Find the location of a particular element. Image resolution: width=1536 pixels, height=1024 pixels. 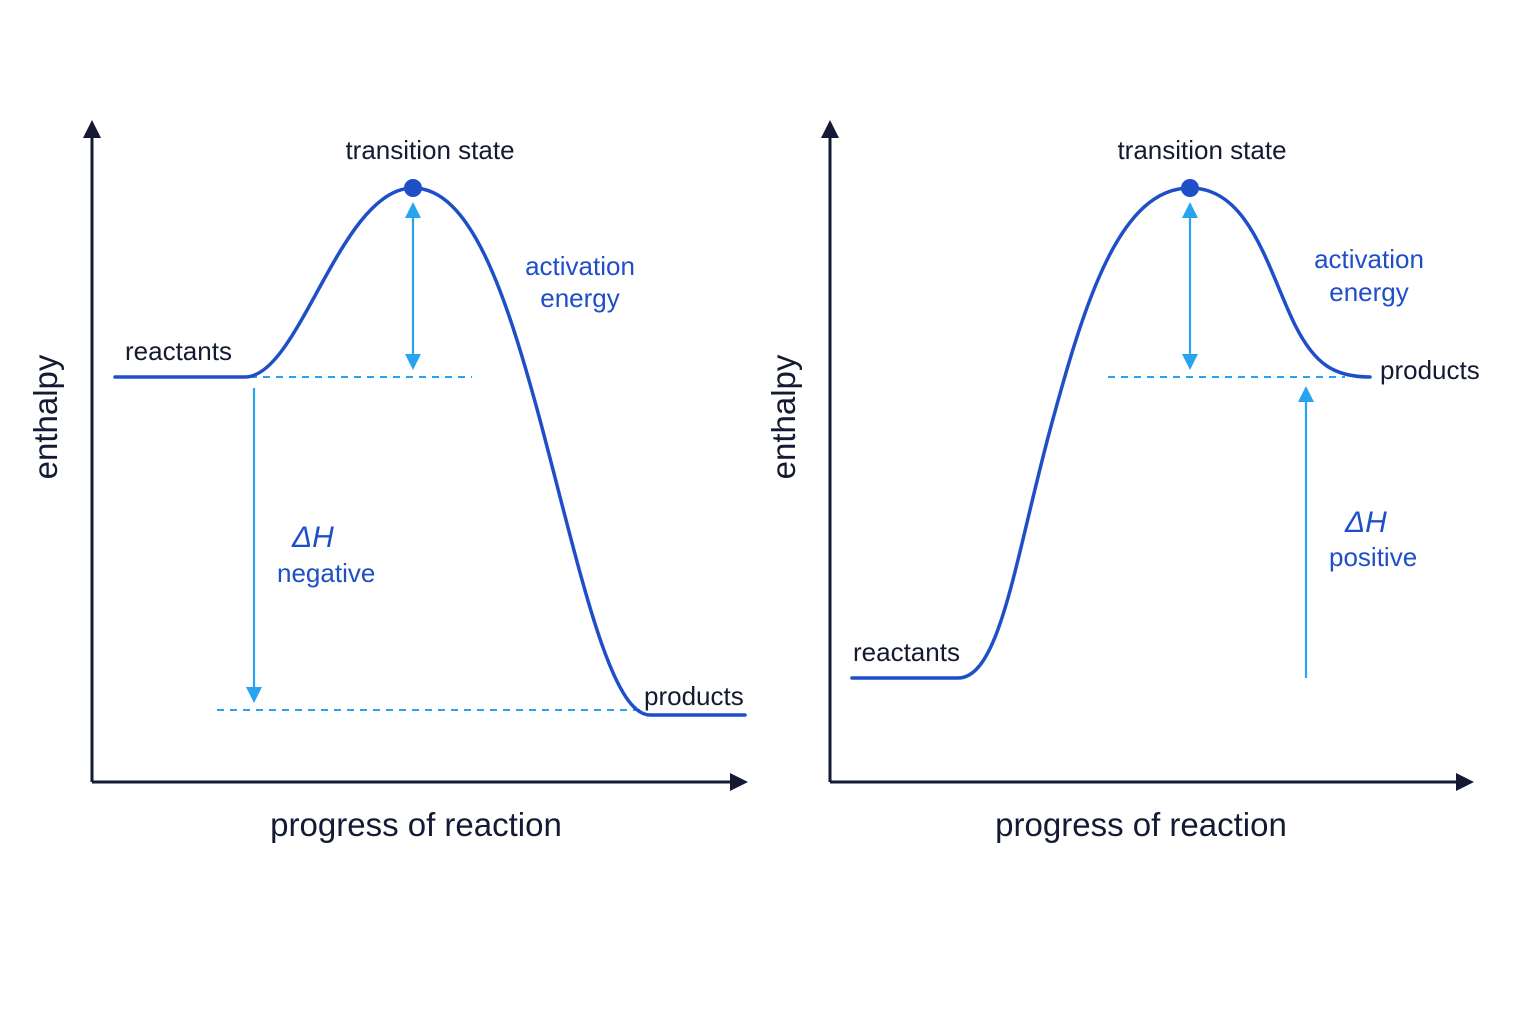

delta-h-sign-label: negative is located at coordinates (326, 573).